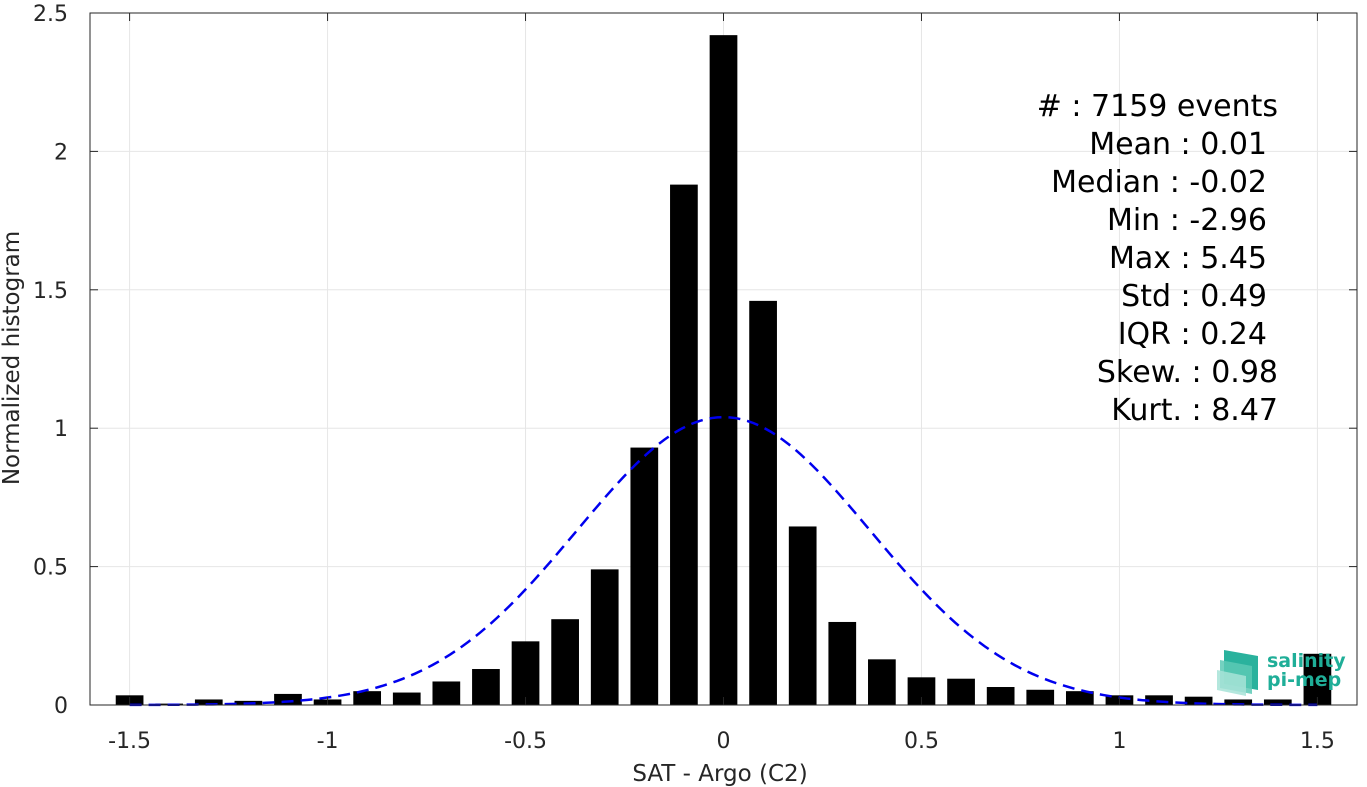  I want to click on stat-max: Max : 5.45, so click(1188, 258).